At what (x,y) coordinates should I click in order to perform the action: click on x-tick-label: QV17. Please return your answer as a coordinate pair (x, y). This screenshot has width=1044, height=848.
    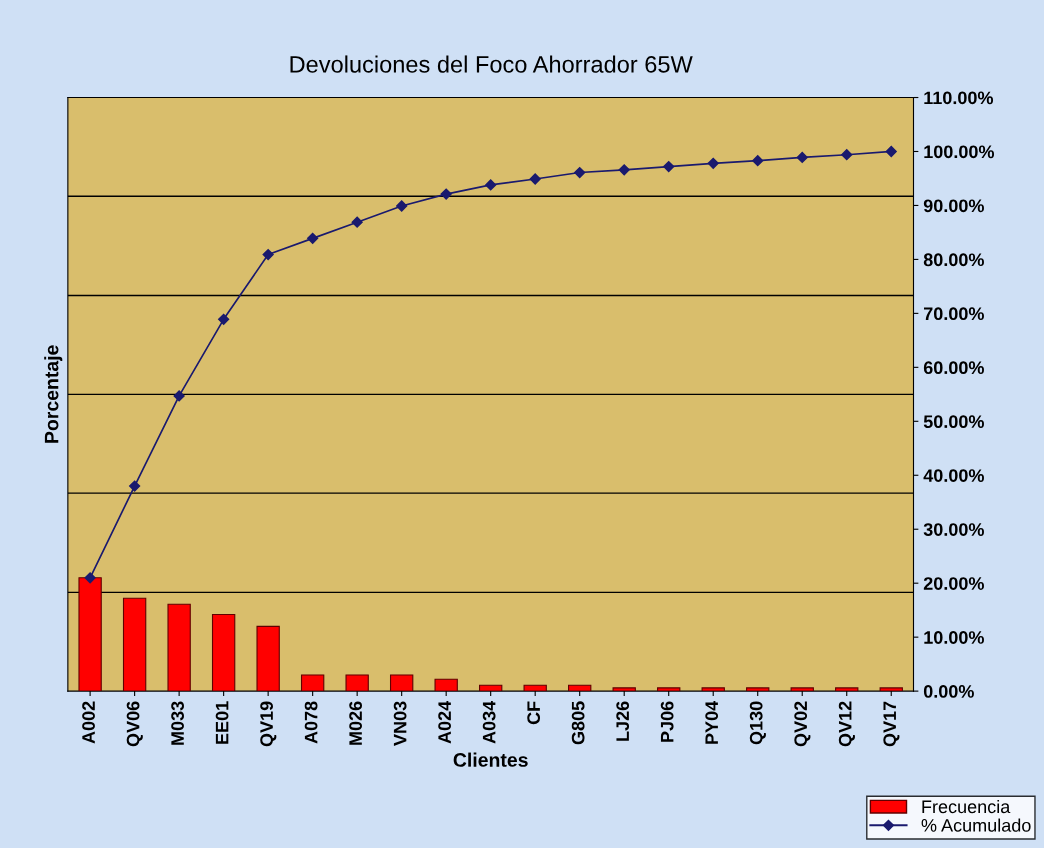
    Looking at the image, I should click on (891, 724).